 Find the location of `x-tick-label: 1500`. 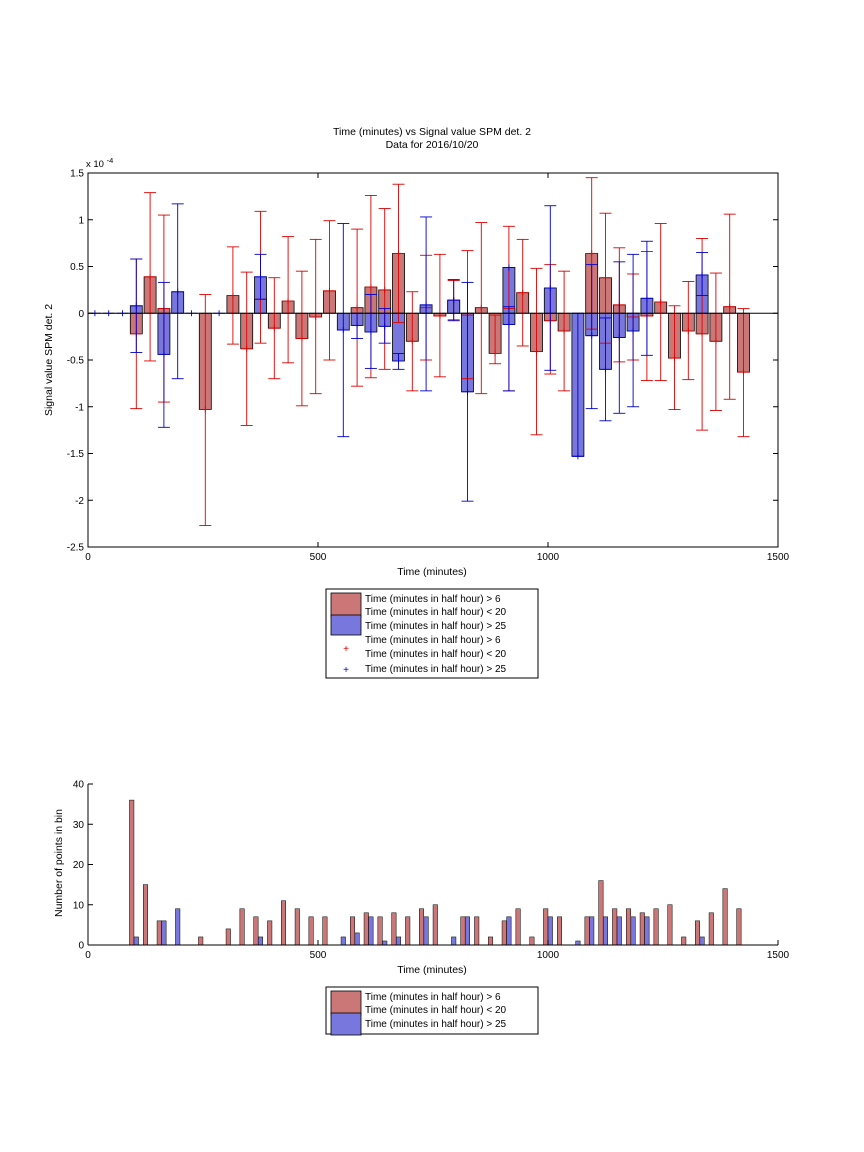

x-tick-label: 1500 is located at coordinates (778, 557).